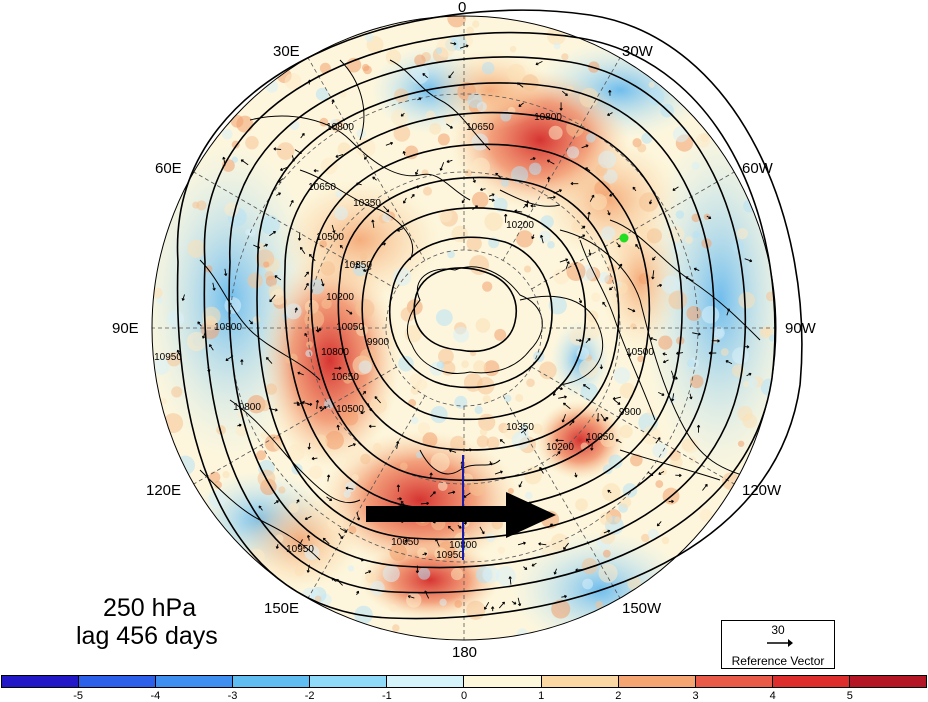 This screenshot has width=928, height=702. I want to click on reference-arrow-icon, so click(780, 643).